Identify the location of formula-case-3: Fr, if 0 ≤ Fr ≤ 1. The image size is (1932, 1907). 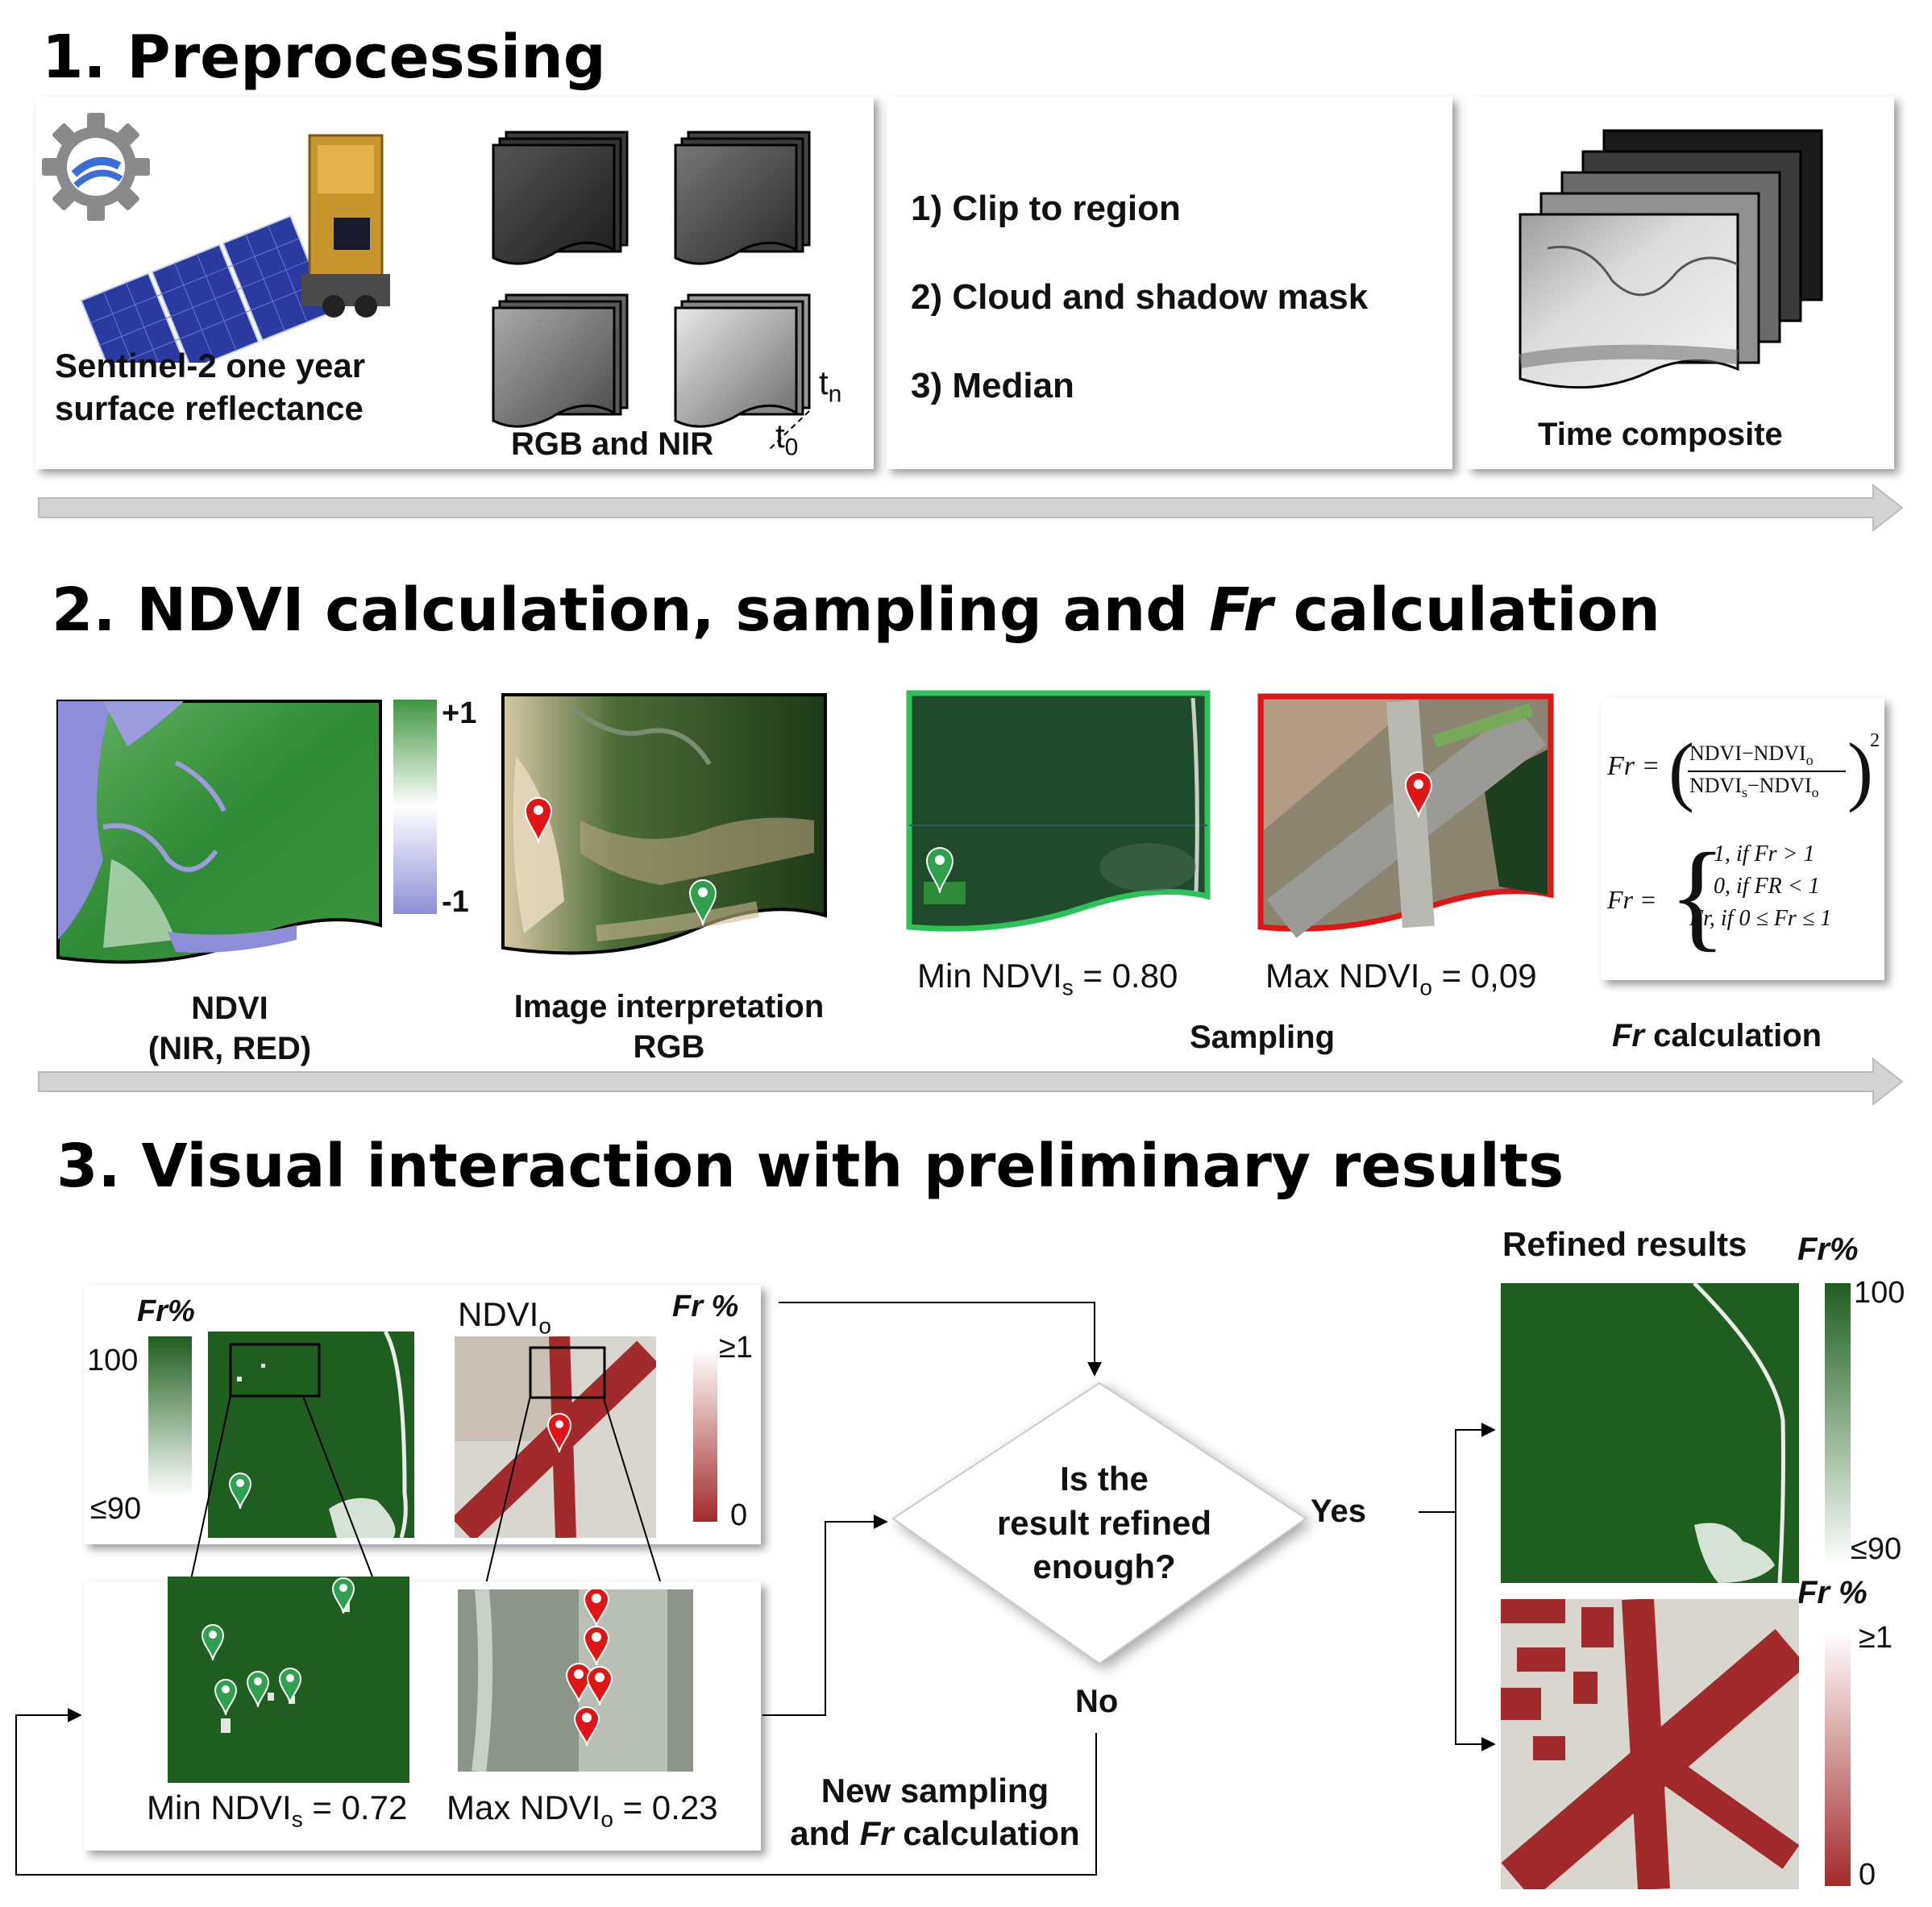
(1760, 918).